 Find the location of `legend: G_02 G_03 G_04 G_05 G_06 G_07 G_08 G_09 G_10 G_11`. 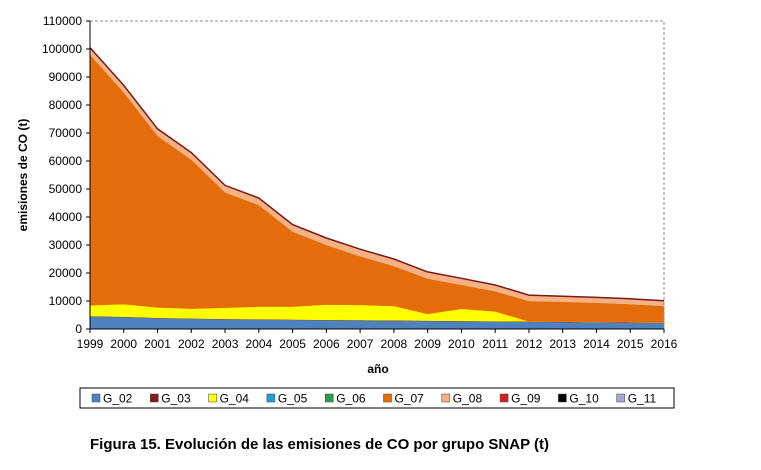

legend: G_02 G_03 G_04 G_05 G_06 G_07 G_08 G_09 G_10 G_11 is located at coordinates (377, 398).